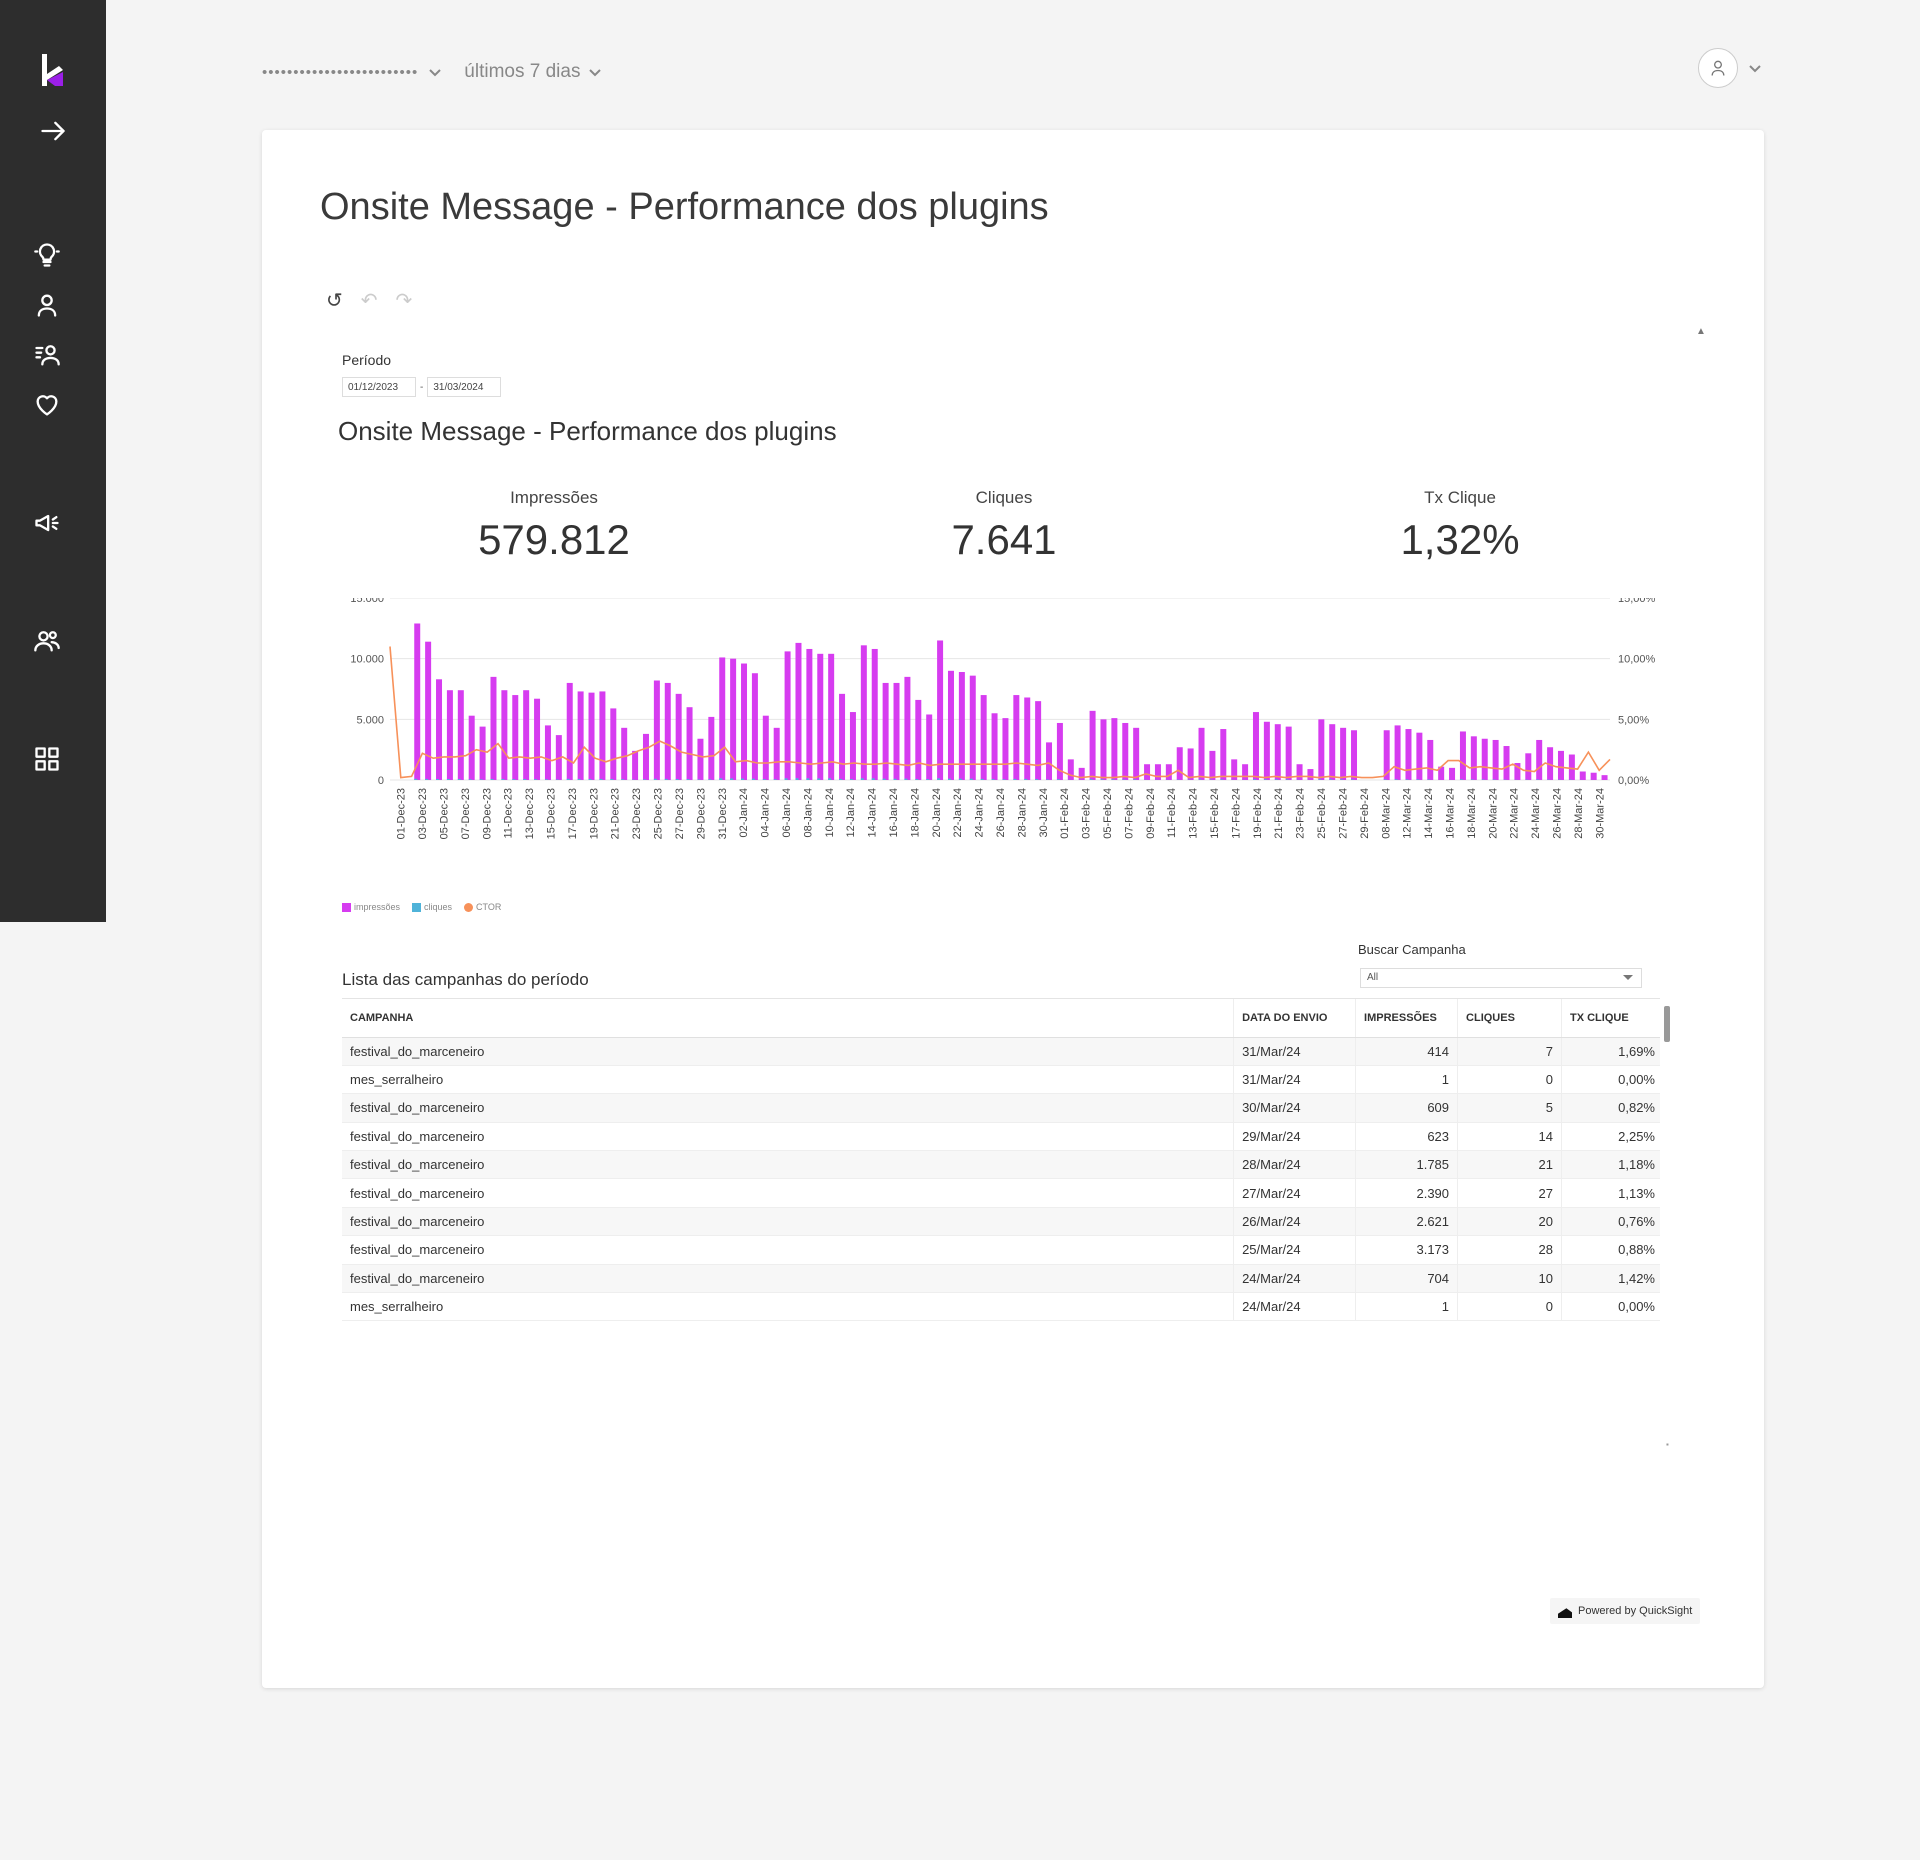 This screenshot has width=1920, height=1860. What do you see at coordinates (334, 301) in the screenshot?
I see `reset-icon: ↺` at bounding box center [334, 301].